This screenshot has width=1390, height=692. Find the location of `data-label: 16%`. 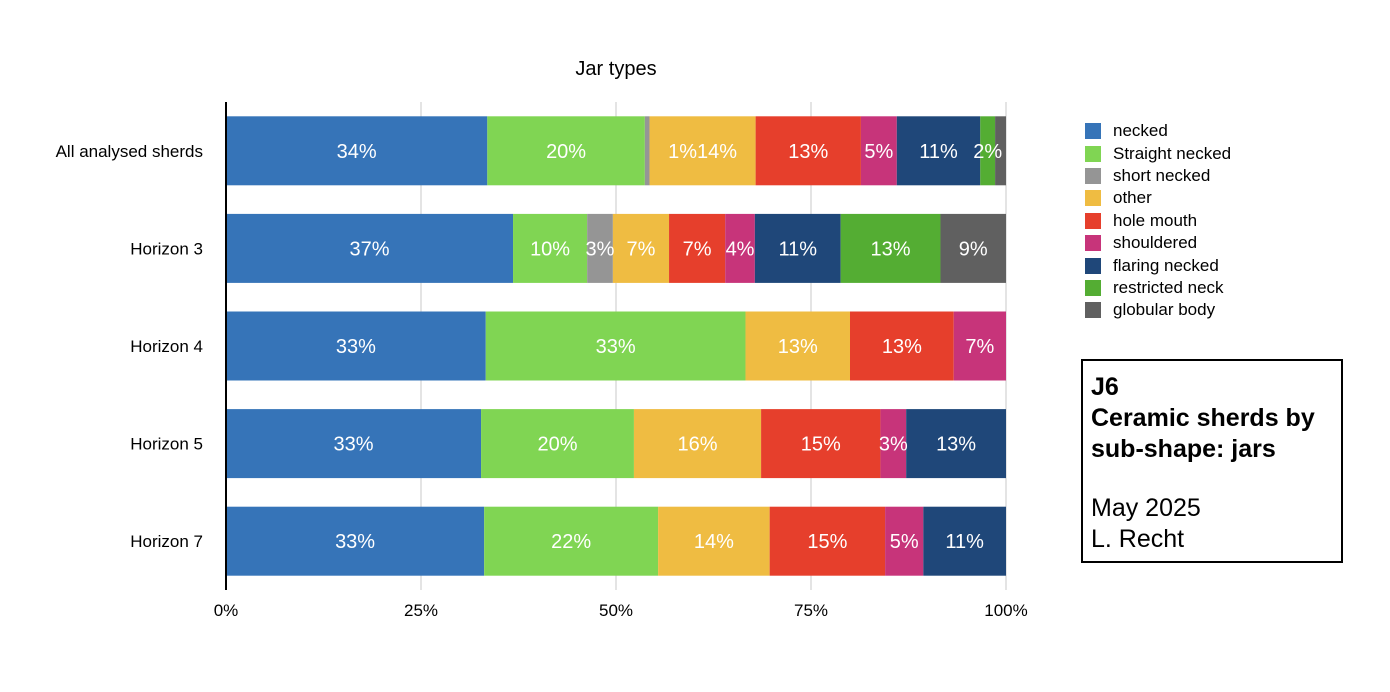

data-label: 16% is located at coordinates (697, 445).